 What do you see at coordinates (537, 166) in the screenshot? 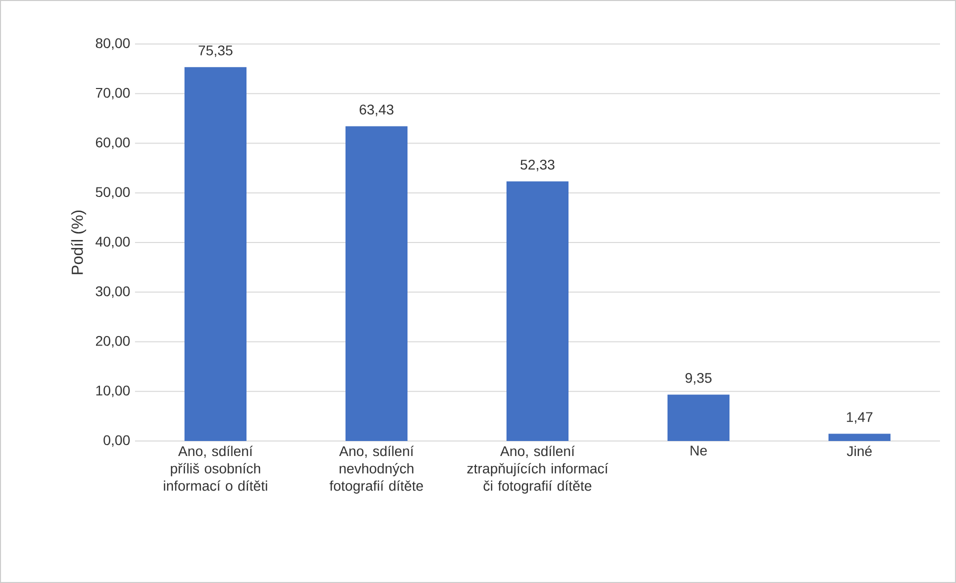
I see `data-label: 52,33` at bounding box center [537, 166].